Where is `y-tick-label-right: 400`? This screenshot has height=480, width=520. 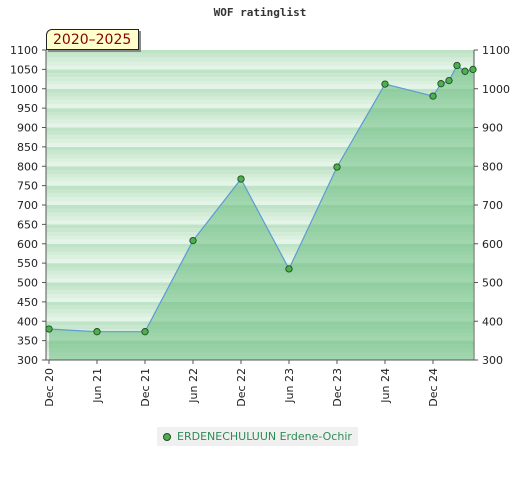 y-tick-label-right: 400 is located at coordinates (492, 321).